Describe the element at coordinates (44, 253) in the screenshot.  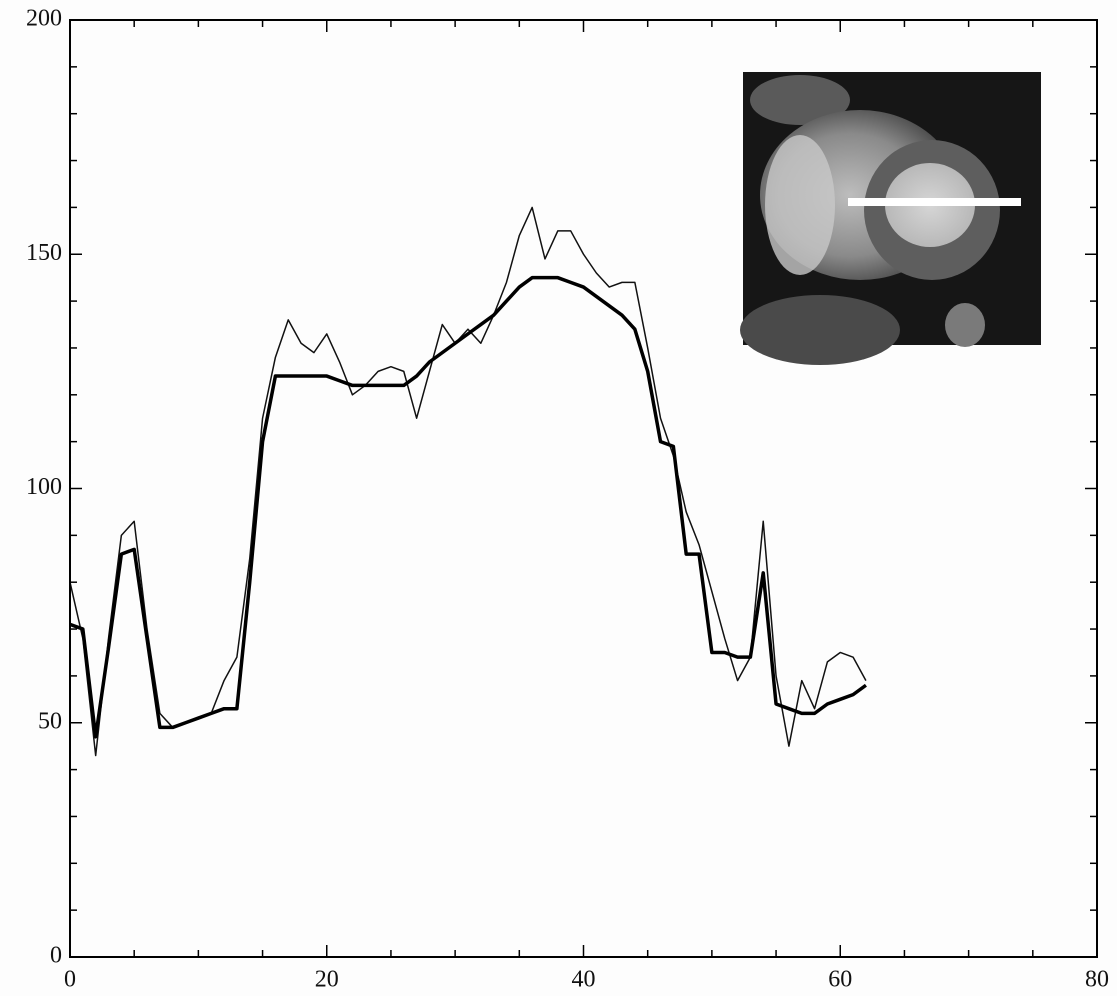
I see `y-tick-label: 150` at that location.